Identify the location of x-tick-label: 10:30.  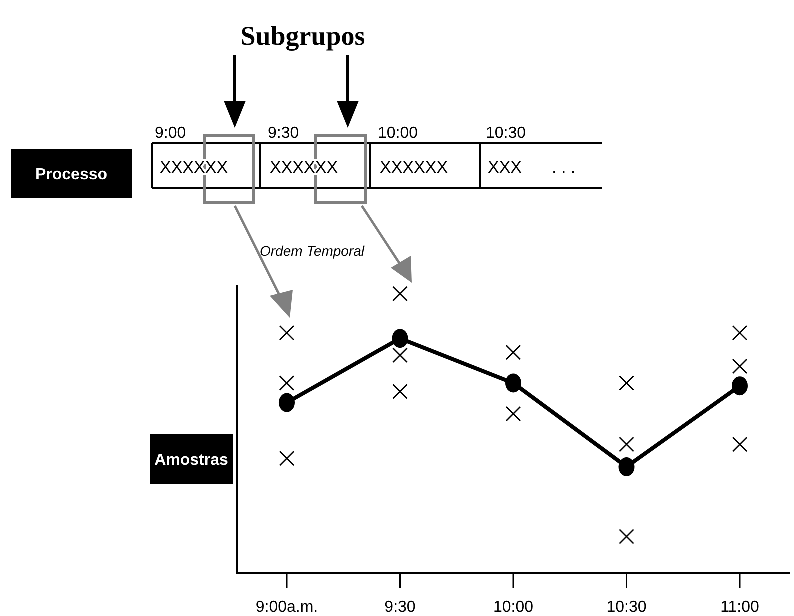
(626, 607).